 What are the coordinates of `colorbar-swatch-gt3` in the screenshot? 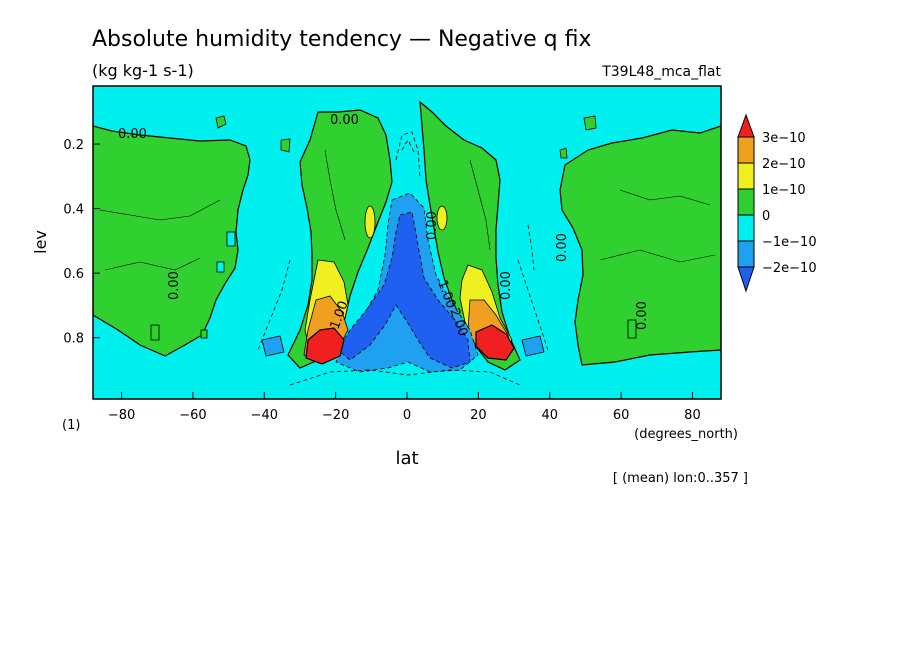 It's located at (746, 125).